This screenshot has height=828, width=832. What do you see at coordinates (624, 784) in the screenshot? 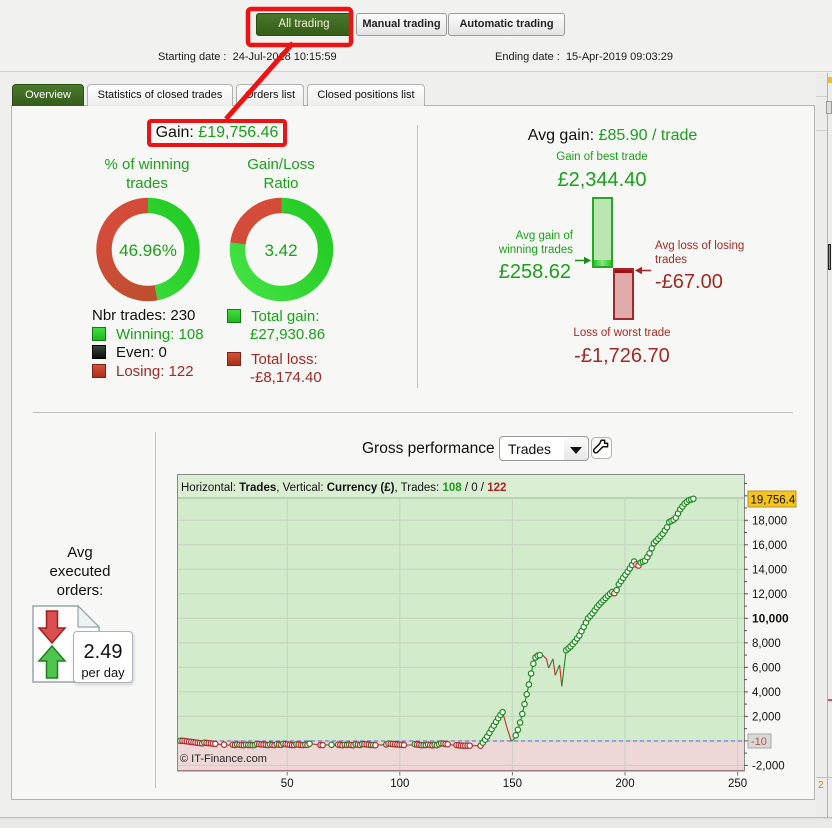
I see `svg-text: 200` at bounding box center [624, 784].